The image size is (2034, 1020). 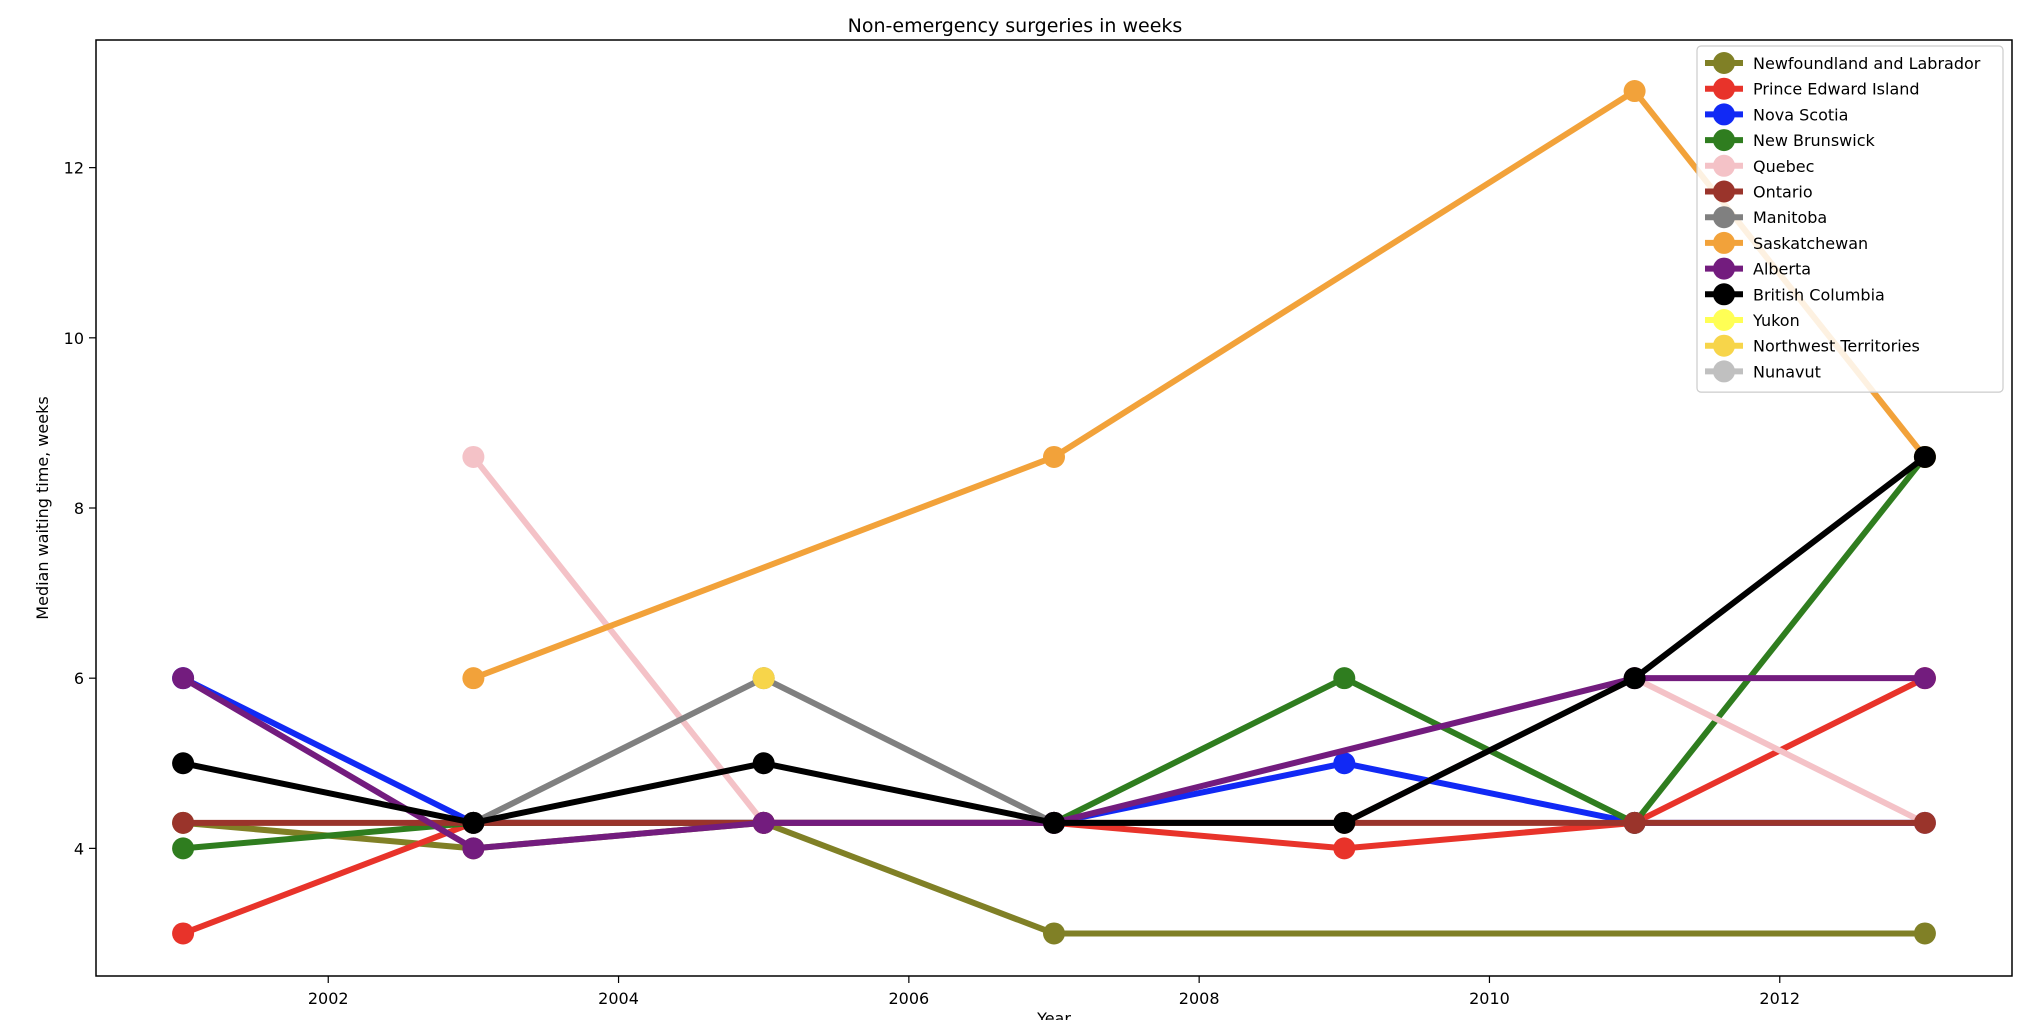 I want to click on x-tick-label: 2004, so click(x=618, y=998).